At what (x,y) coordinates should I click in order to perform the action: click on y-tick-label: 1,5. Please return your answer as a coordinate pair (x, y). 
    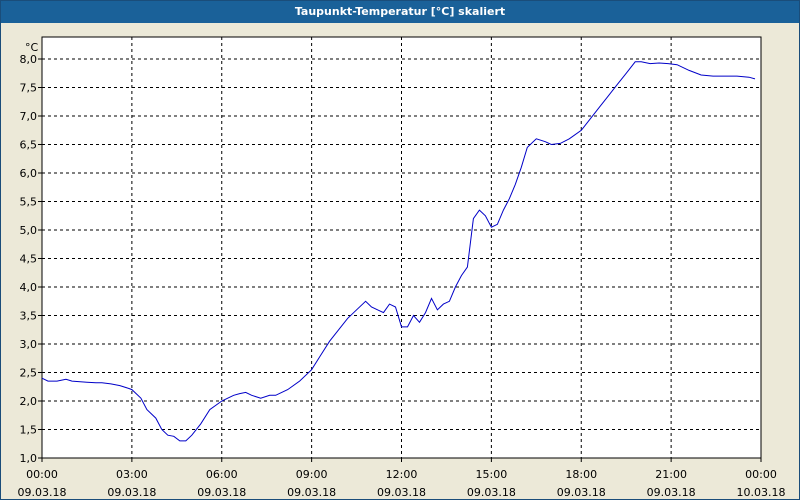
    Looking at the image, I should click on (29, 430).